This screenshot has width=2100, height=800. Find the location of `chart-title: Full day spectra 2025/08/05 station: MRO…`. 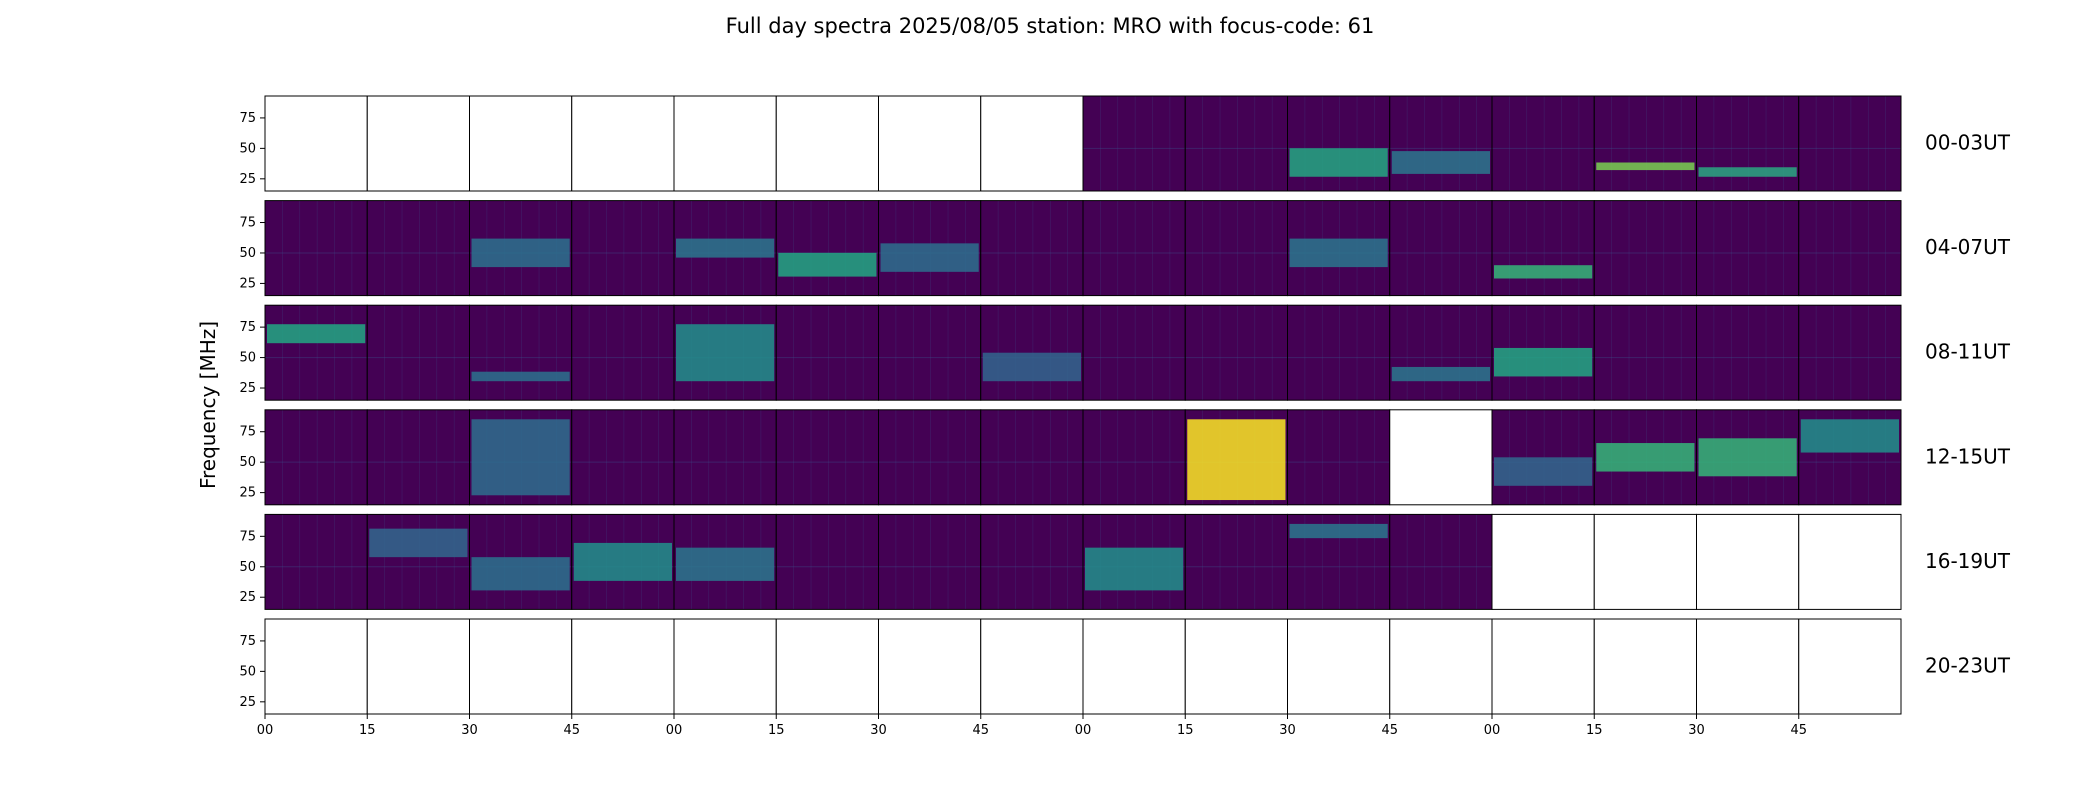

chart-title: Full day spectra 2025/08/05 station: MRO… is located at coordinates (1050, 26).